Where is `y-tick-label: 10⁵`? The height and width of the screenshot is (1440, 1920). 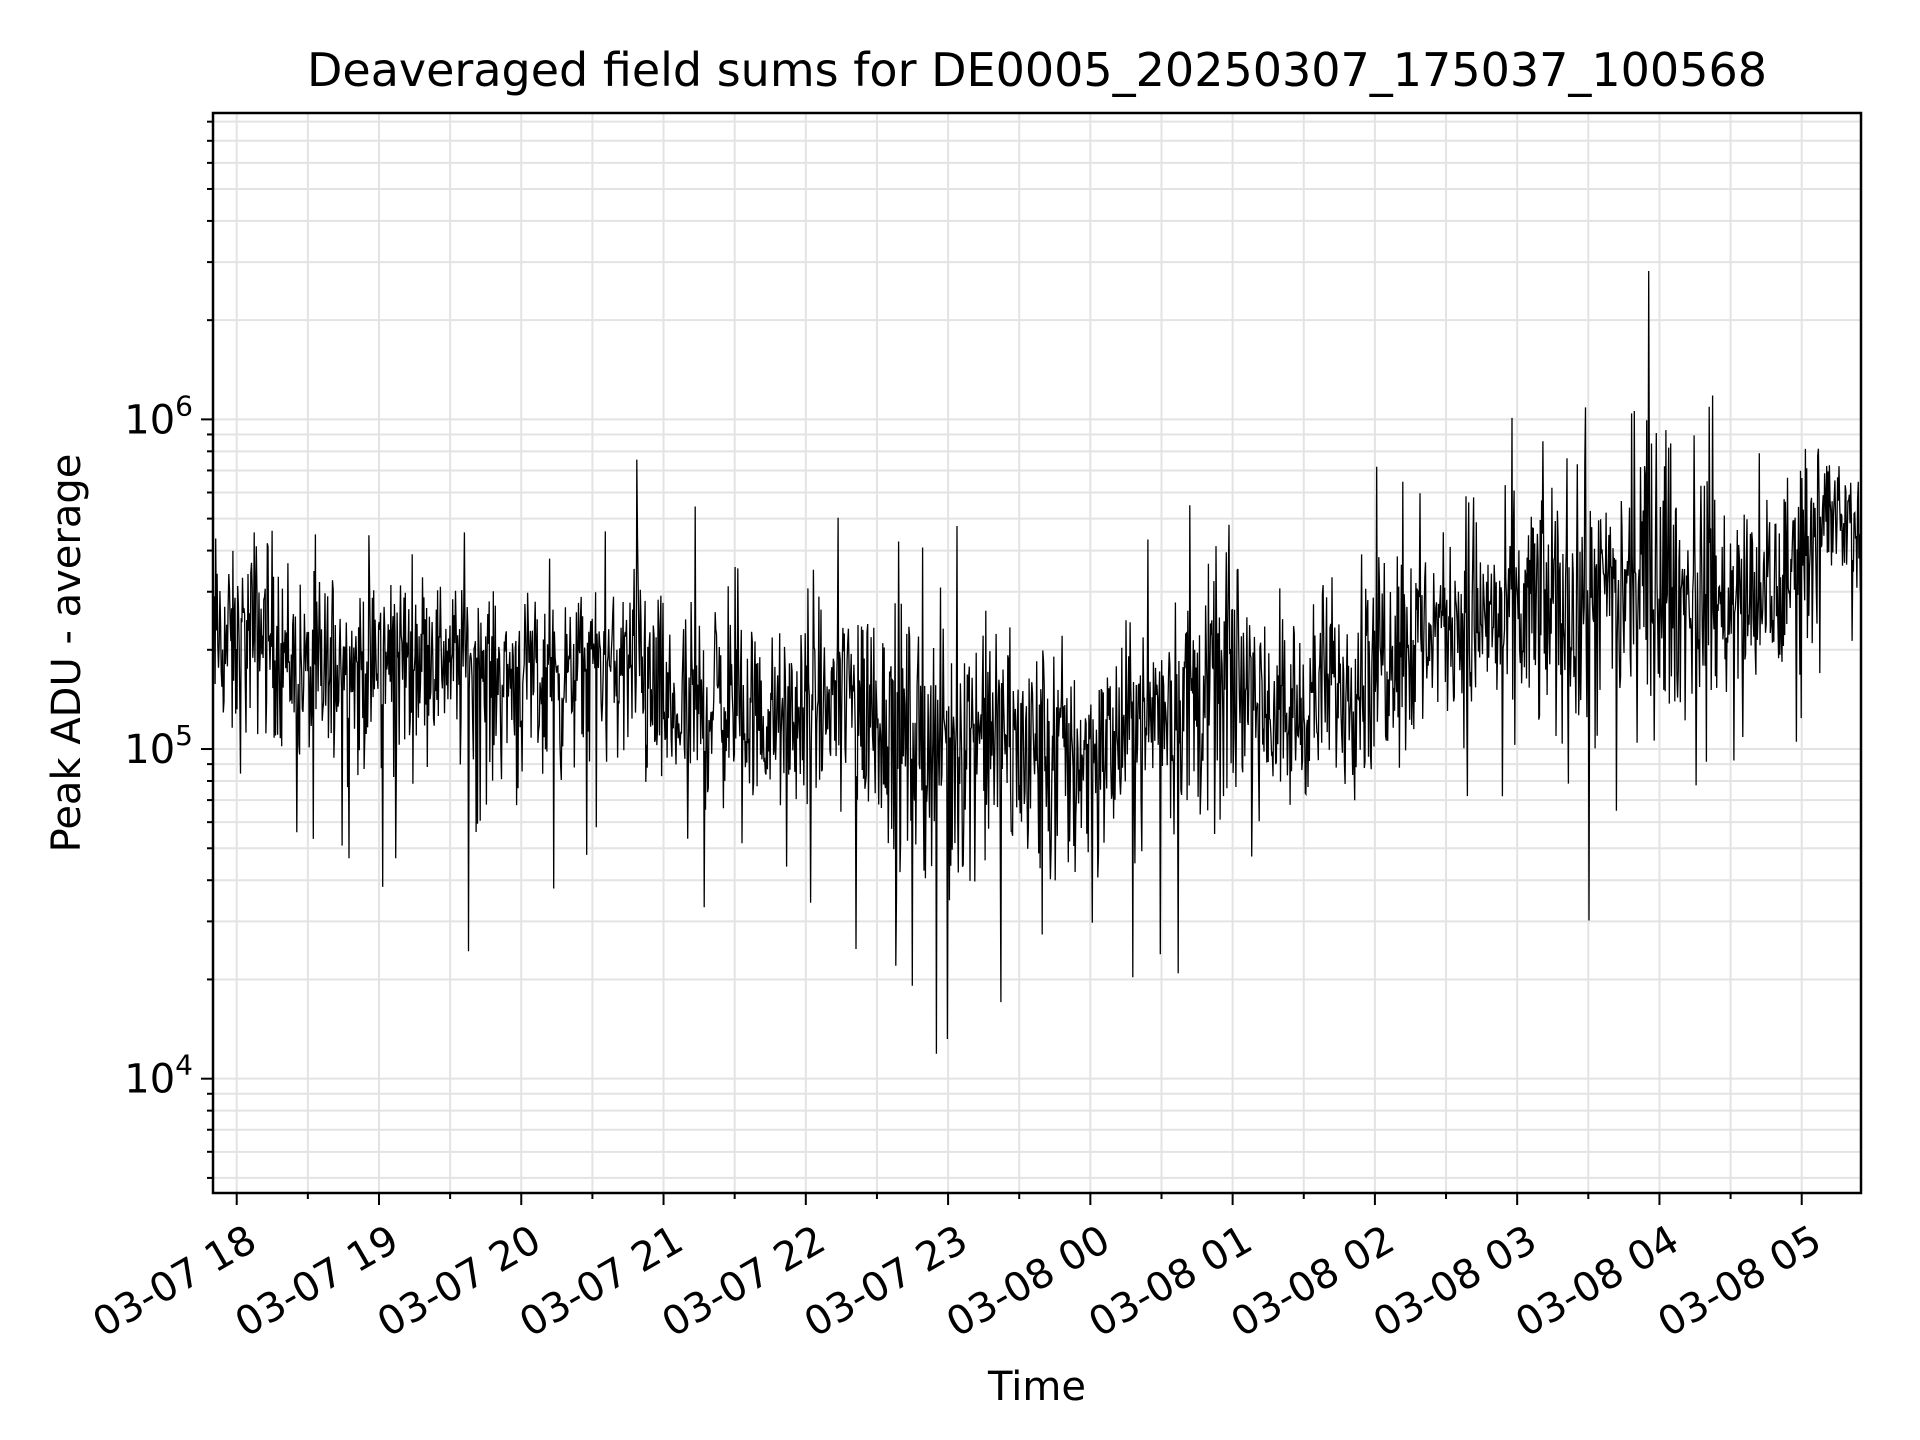
y-tick-label: 10⁵ is located at coordinates (158, 746).